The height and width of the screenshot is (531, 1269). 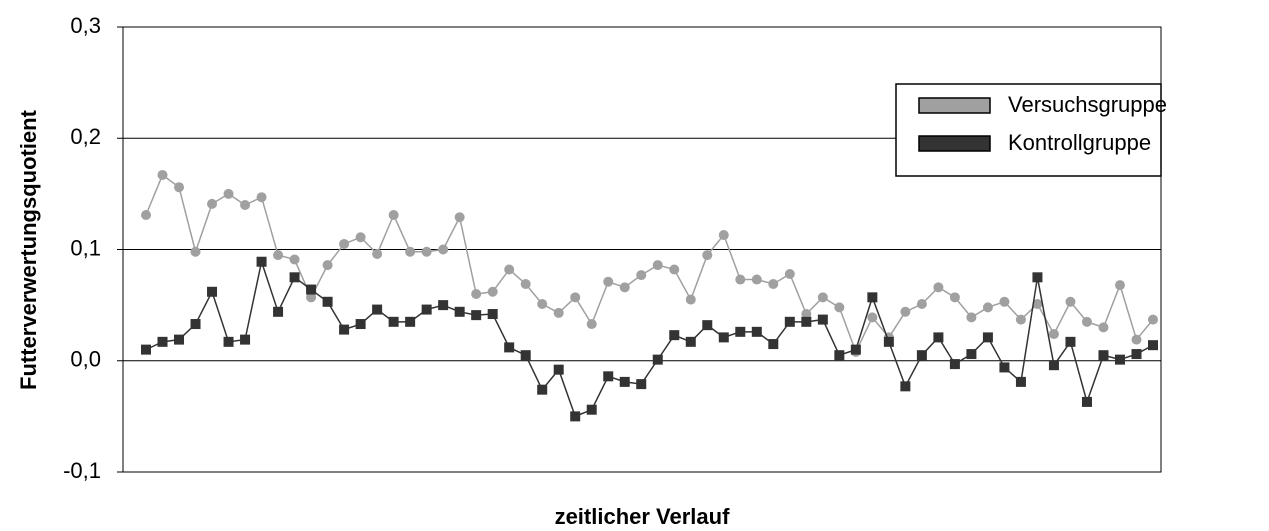 What do you see at coordinates (85, 359) in the screenshot?
I see `y-tick-label: 0,0` at bounding box center [85, 359].